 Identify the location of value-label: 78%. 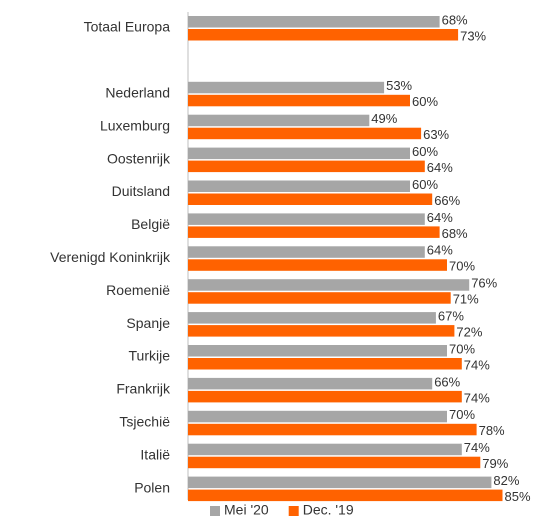
(492, 430).